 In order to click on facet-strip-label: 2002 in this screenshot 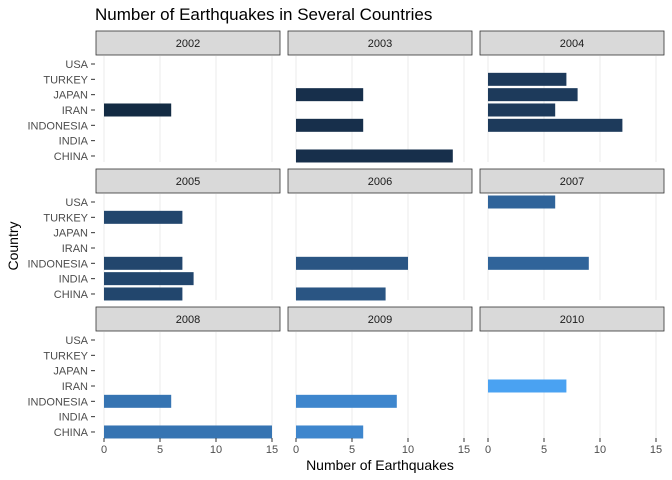, I will do `click(188, 44)`.